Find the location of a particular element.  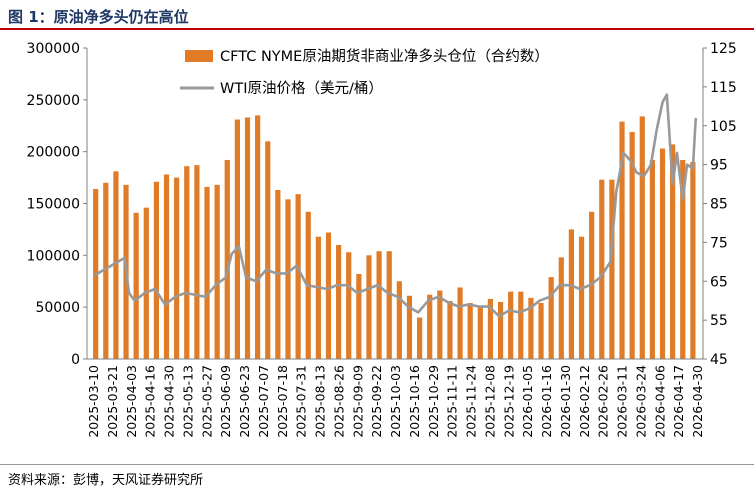

figure-title: 图 1：原油净多头仍在高位 is located at coordinates (98, 17).